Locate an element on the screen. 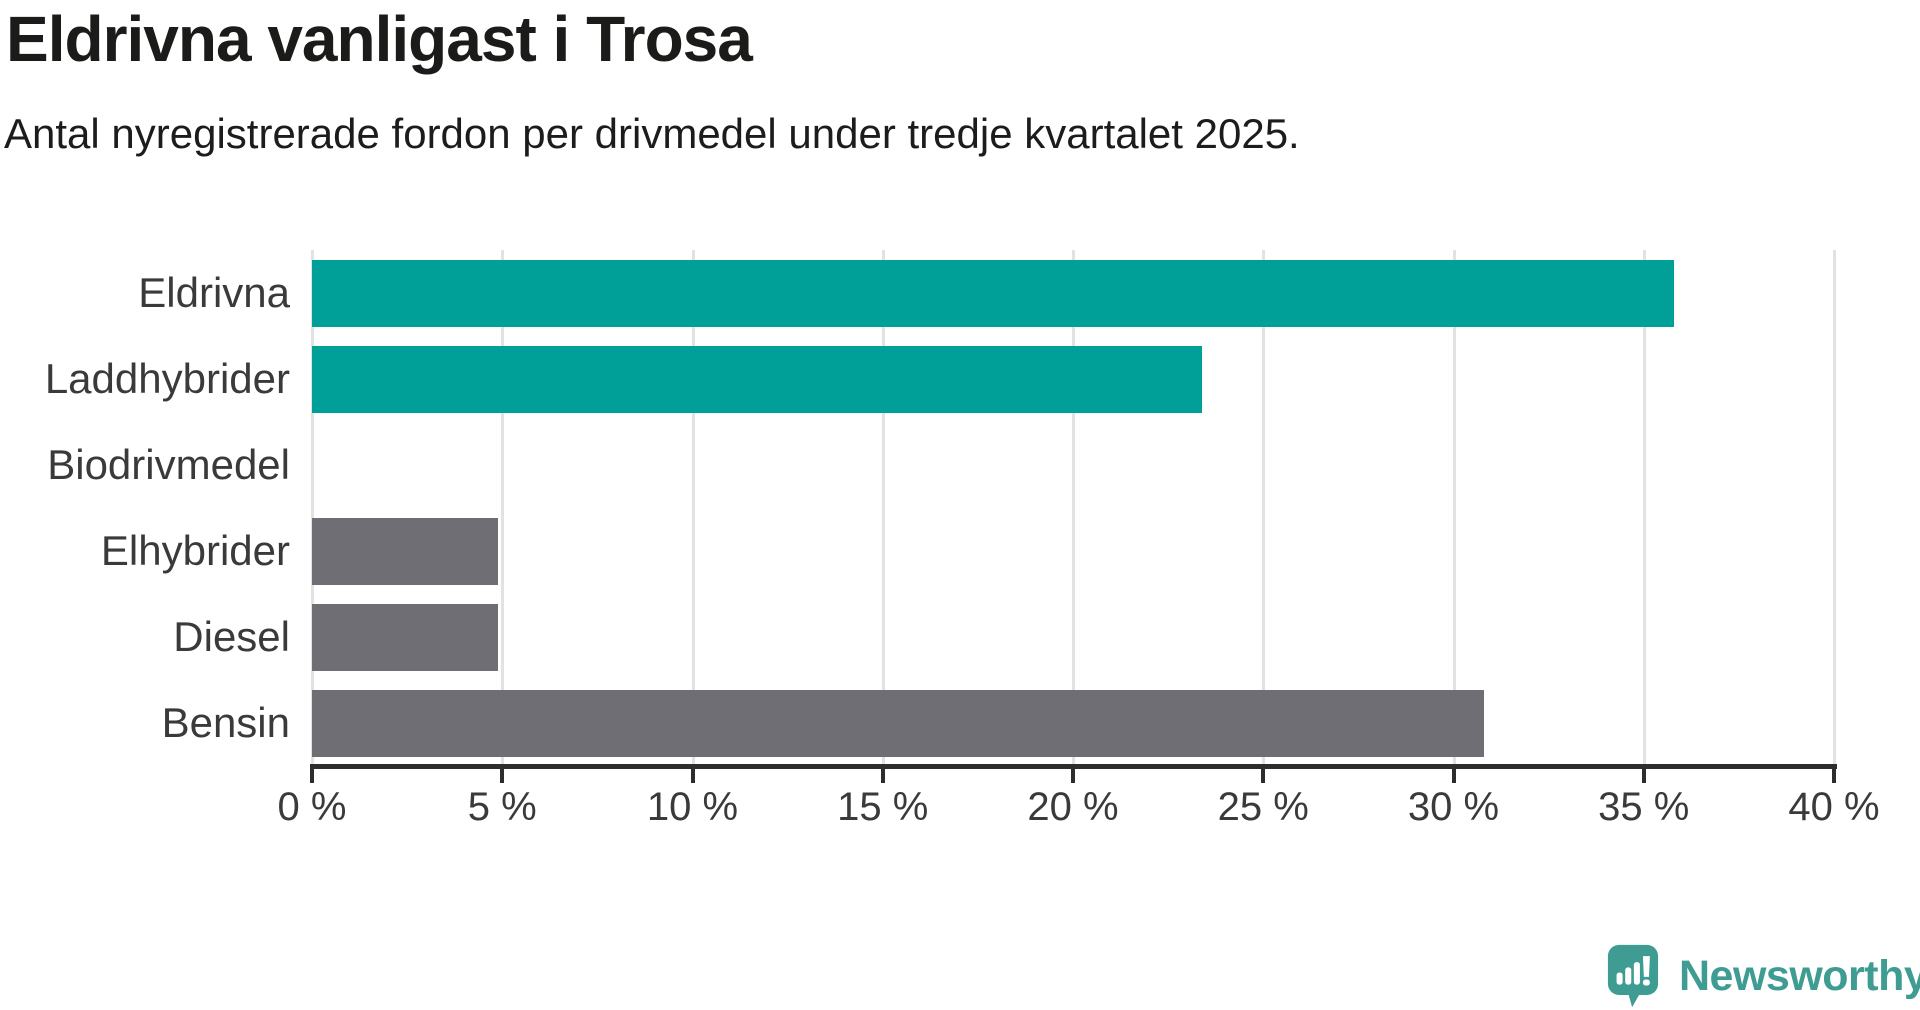  y-label-bensin: Bensin is located at coordinates (225, 722).